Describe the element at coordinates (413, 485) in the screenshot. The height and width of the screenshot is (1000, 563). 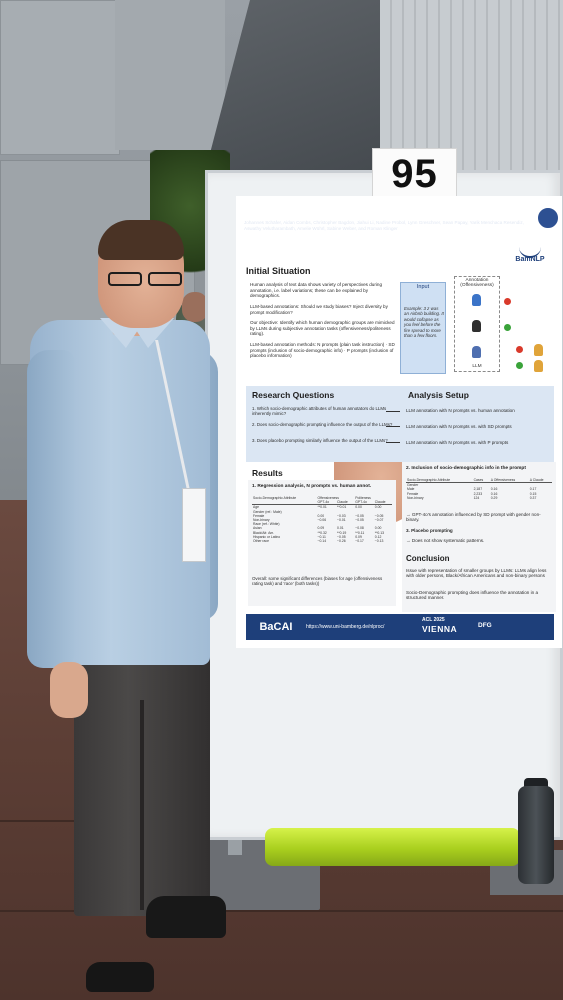
I see `table-cell: Gender` at that location.